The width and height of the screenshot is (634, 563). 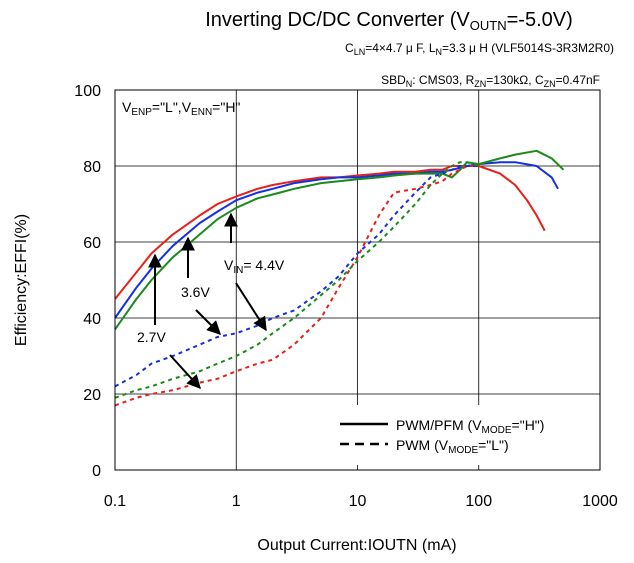 What do you see at coordinates (92, 167) in the screenshot?
I see `y-tick-label: 80` at bounding box center [92, 167].